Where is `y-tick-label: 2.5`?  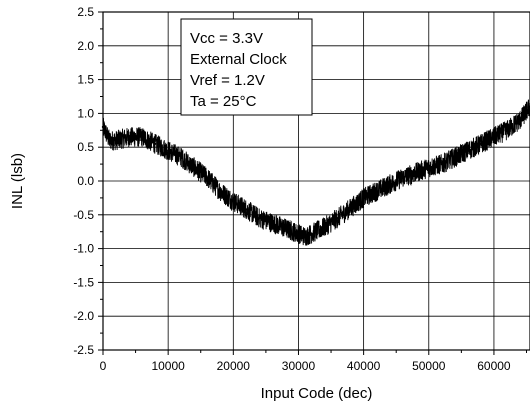
y-tick-label: 2.5 is located at coordinates (85, 12).